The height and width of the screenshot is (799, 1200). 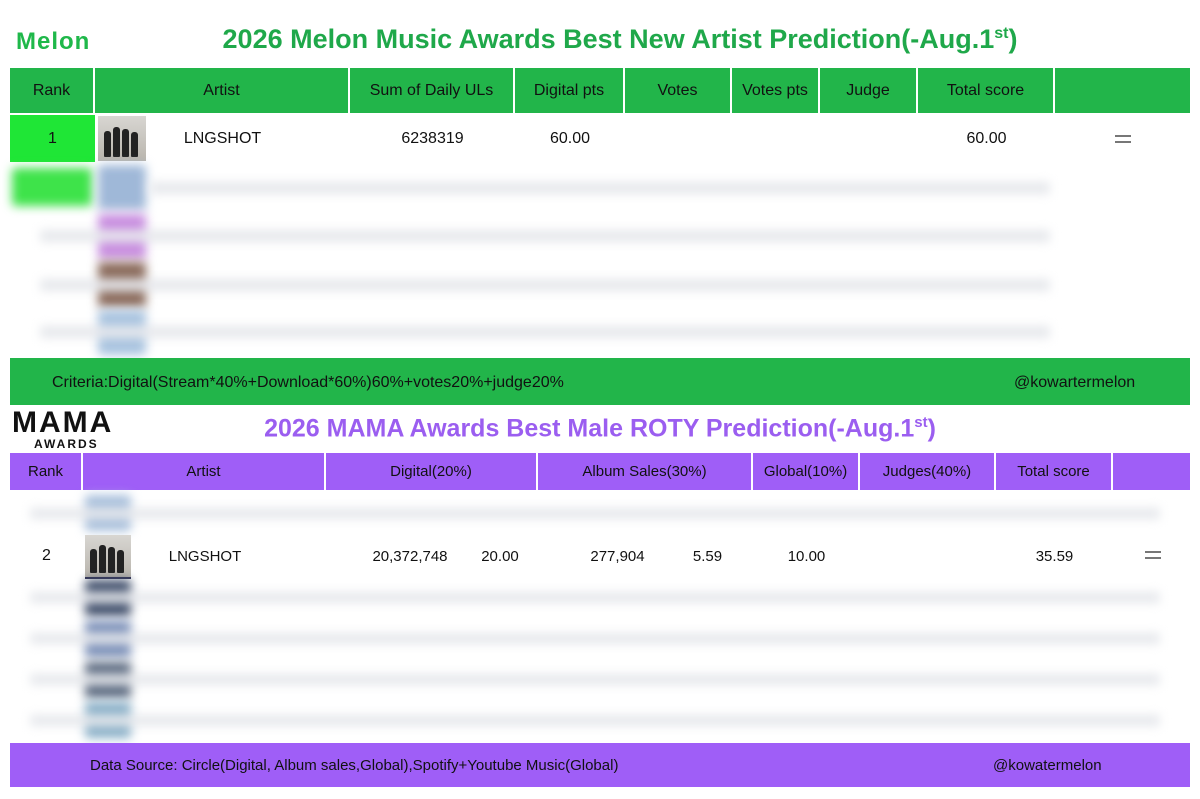 I want to click on header-cell: Votes, so click(x=678, y=90).